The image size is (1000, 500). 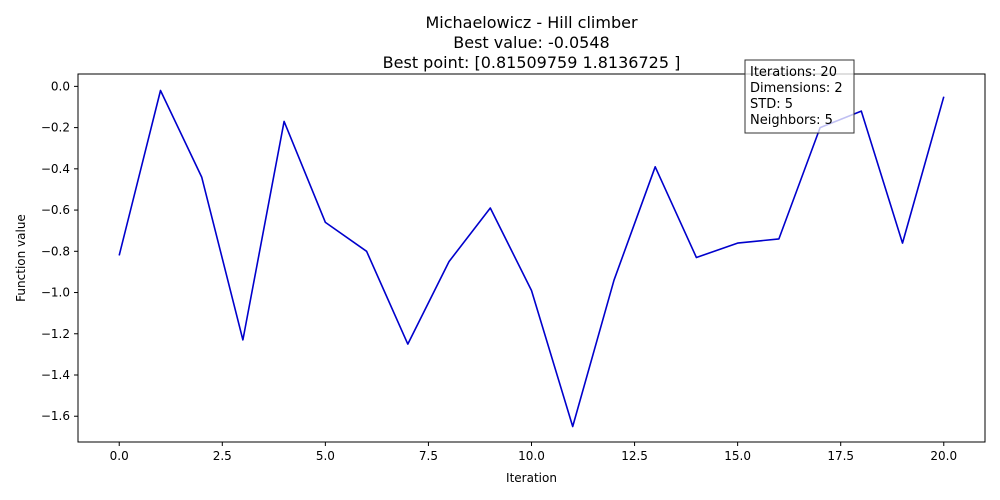 What do you see at coordinates (55, 293) in the screenshot?
I see `y-tick-label: −1.0` at bounding box center [55, 293].